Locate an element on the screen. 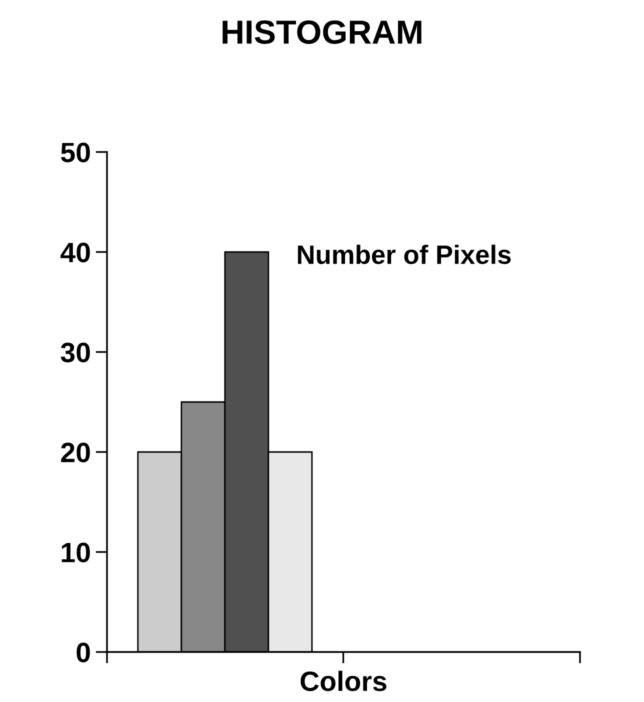 The height and width of the screenshot is (702, 644). x-axis-title: Colors is located at coordinates (343, 681).